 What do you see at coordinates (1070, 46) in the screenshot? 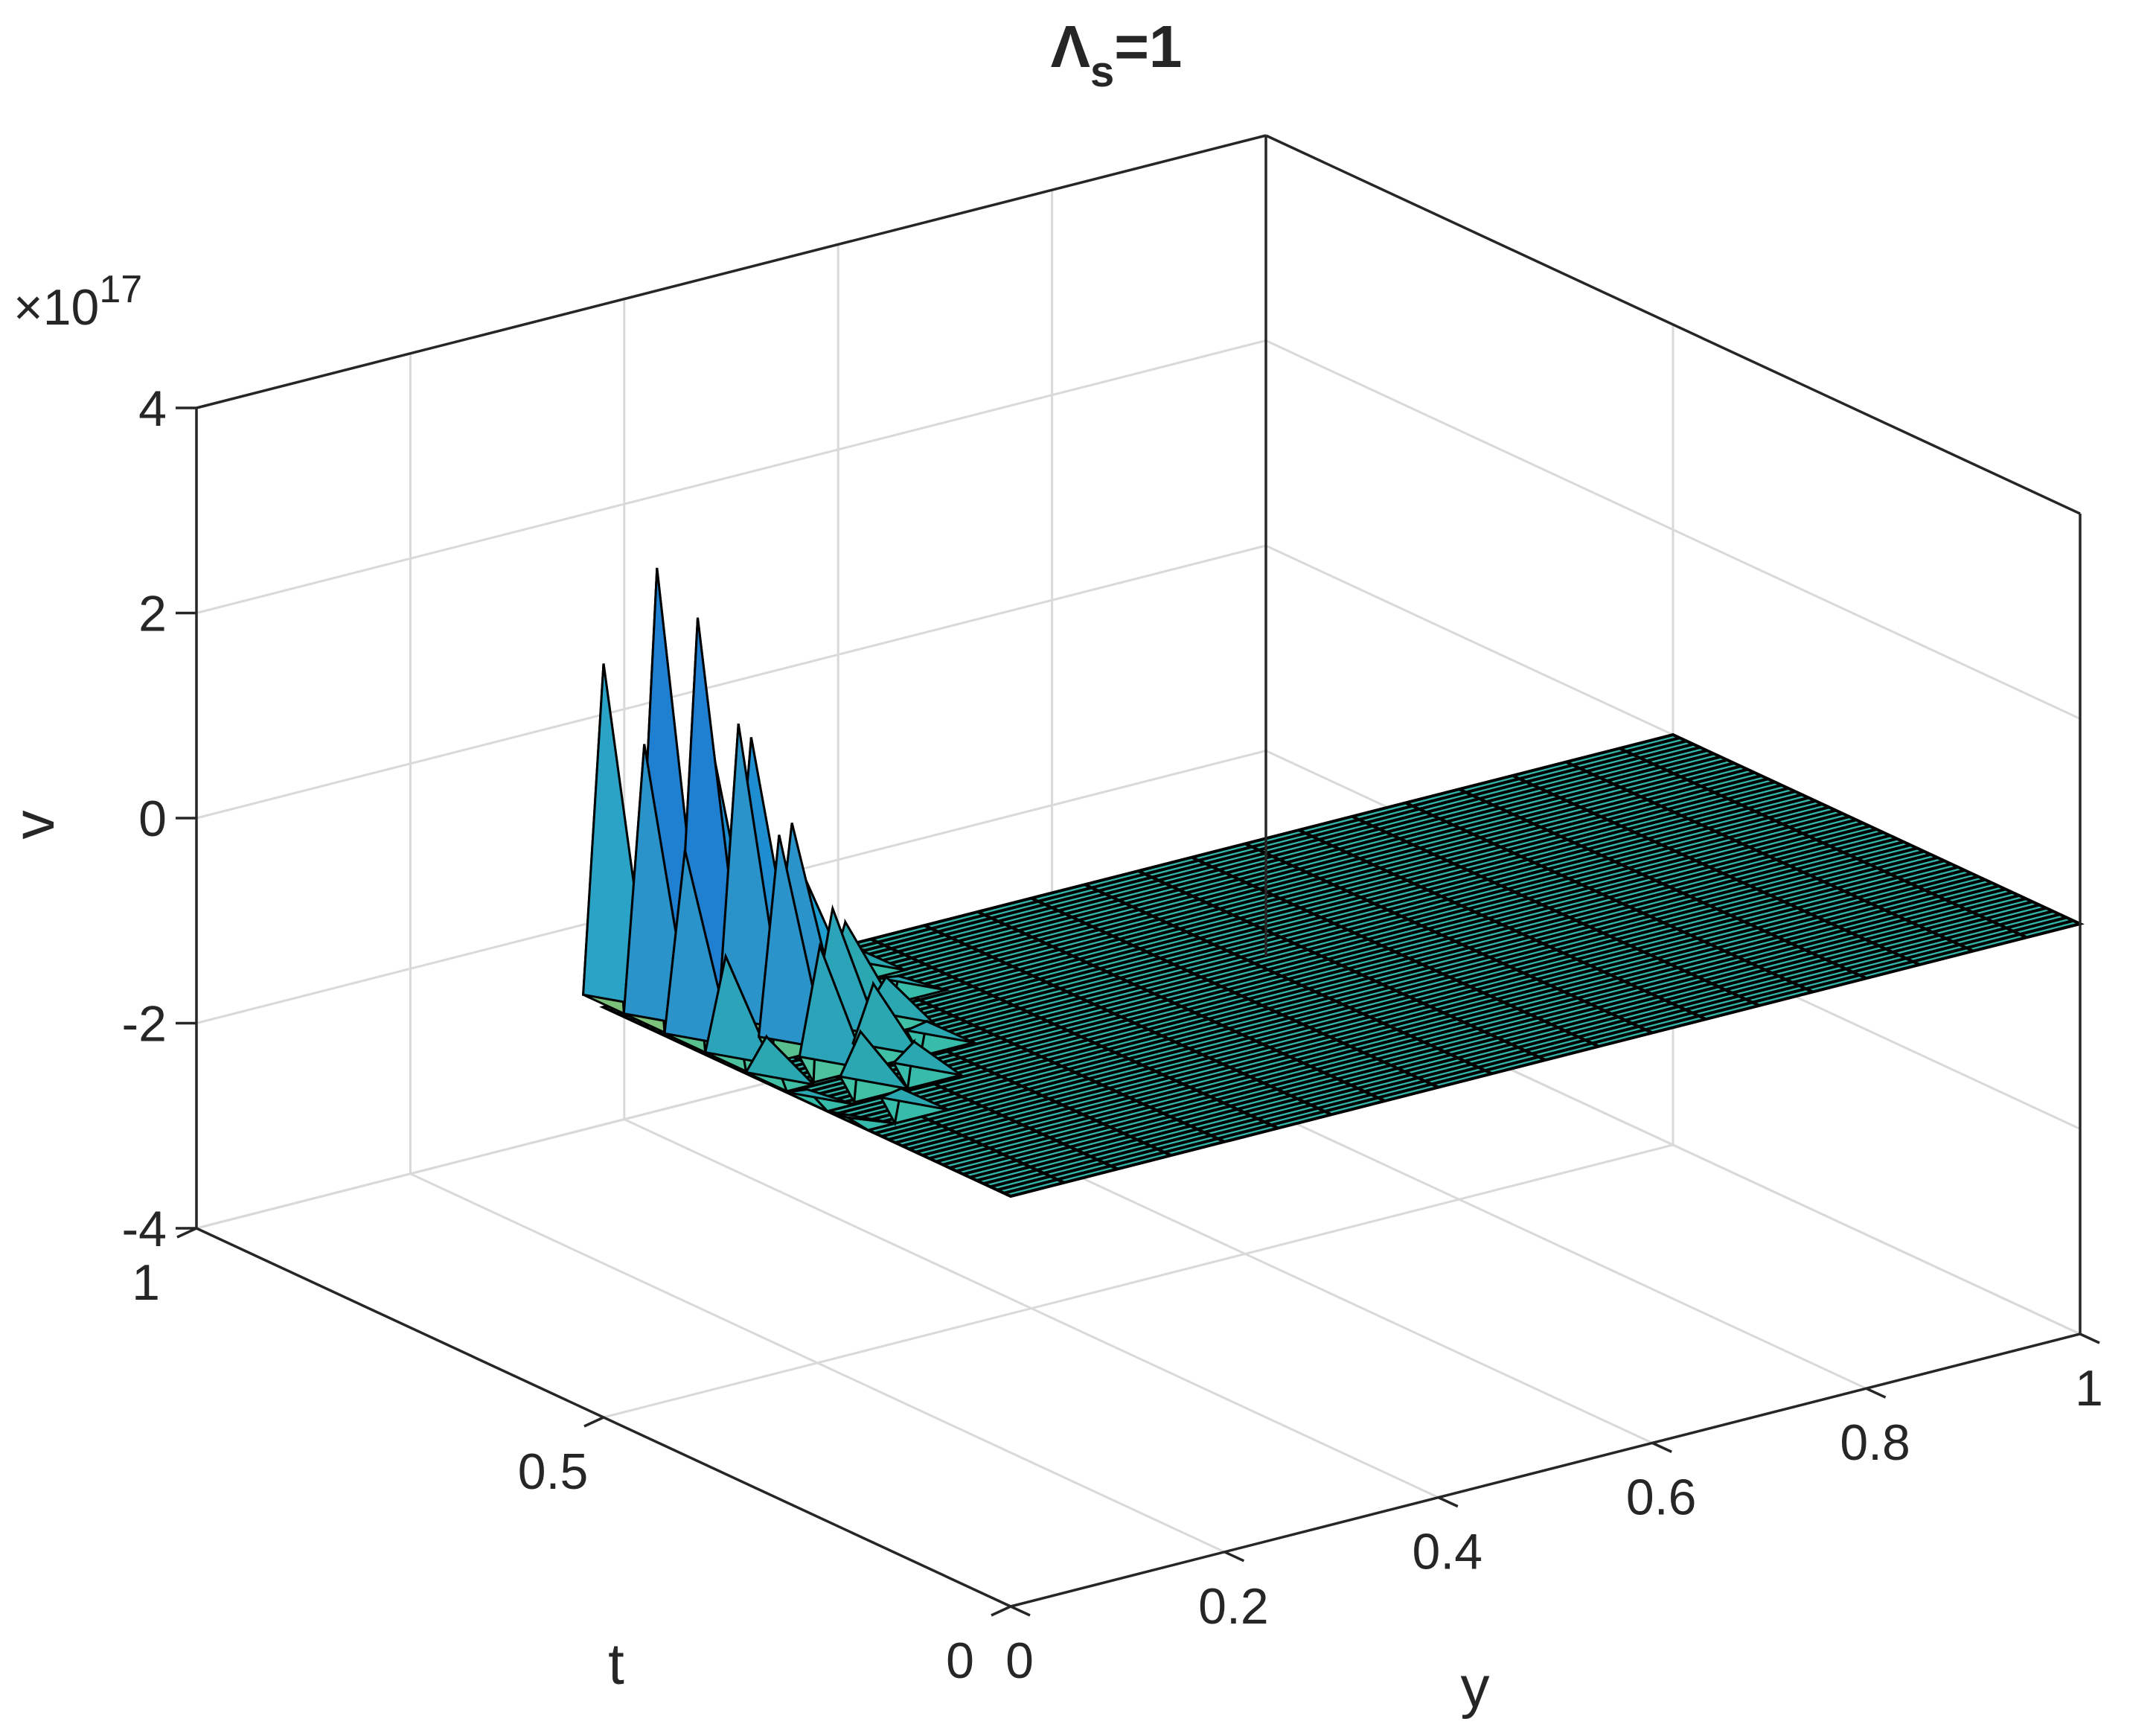
I see `title-main: Λ` at bounding box center [1070, 46].